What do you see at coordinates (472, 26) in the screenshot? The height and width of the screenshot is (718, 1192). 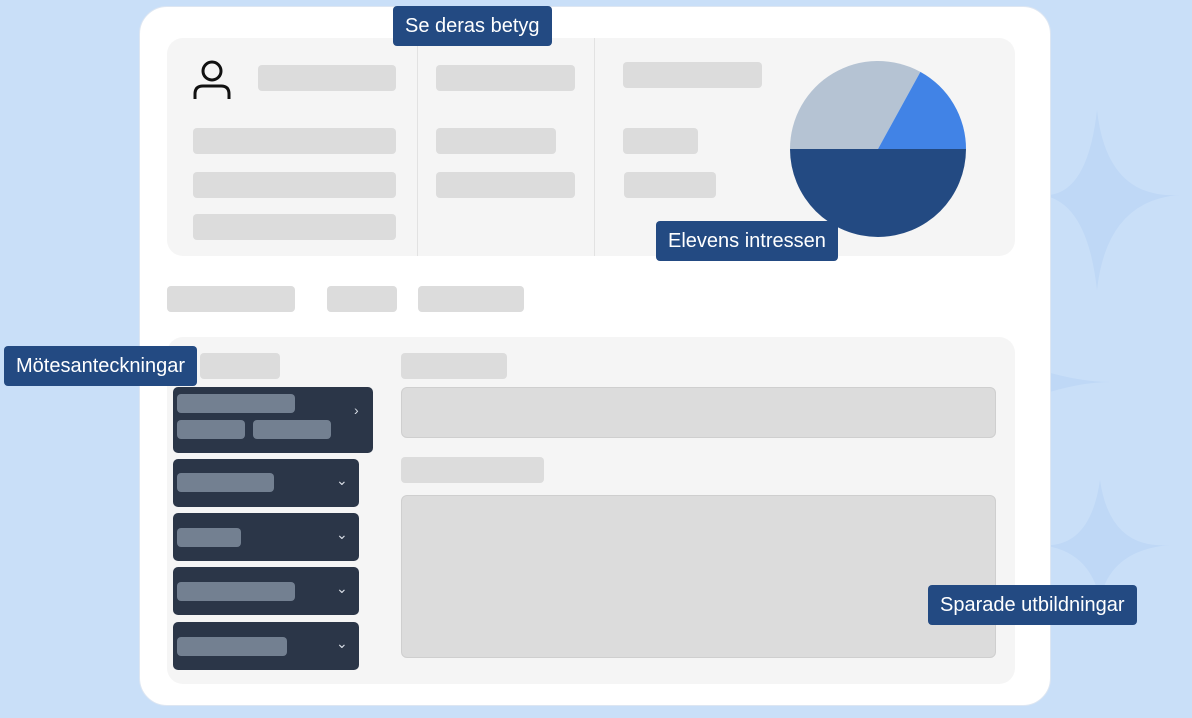 I see `grades-label: Se deras betyg` at bounding box center [472, 26].